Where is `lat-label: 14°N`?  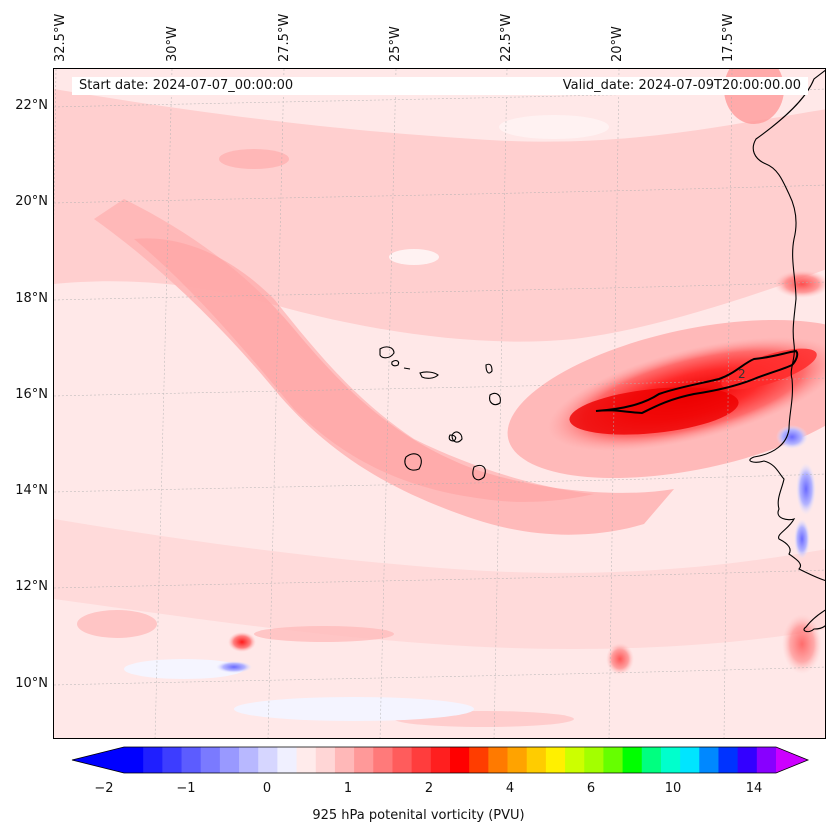
lat-label: 14°N is located at coordinates (31, 490).